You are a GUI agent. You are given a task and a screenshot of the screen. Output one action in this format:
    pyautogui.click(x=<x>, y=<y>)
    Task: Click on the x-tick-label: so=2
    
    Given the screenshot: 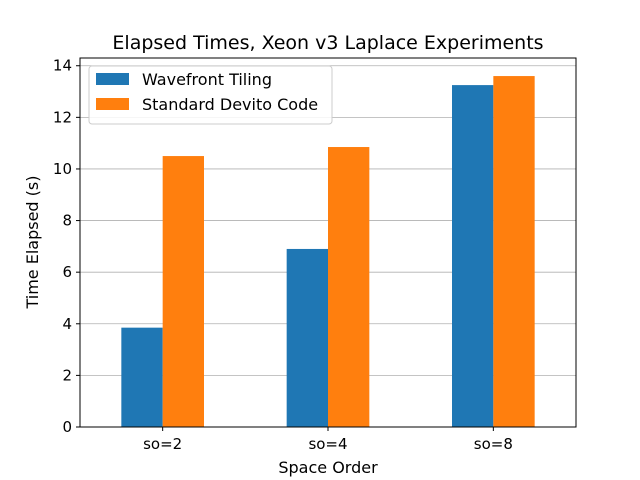 What is the action you would take?
    pyautogui.click(x=162, y=444)
    